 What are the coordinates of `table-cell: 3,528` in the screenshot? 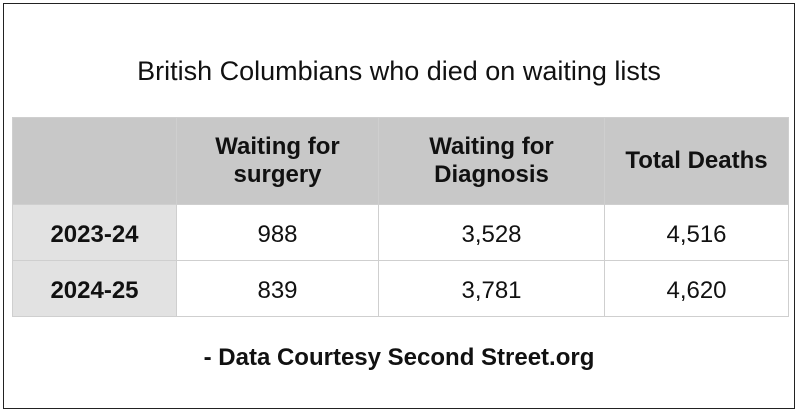 It's located at (491, 232).